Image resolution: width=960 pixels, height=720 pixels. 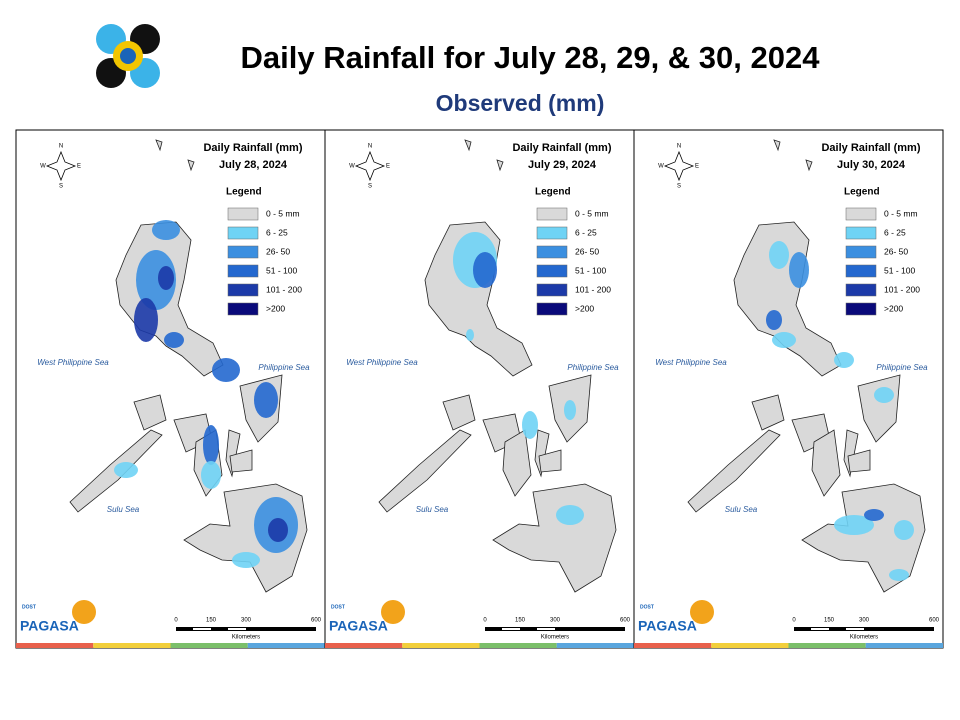 I want to click on compass-rose, so click(x=370, y=166).